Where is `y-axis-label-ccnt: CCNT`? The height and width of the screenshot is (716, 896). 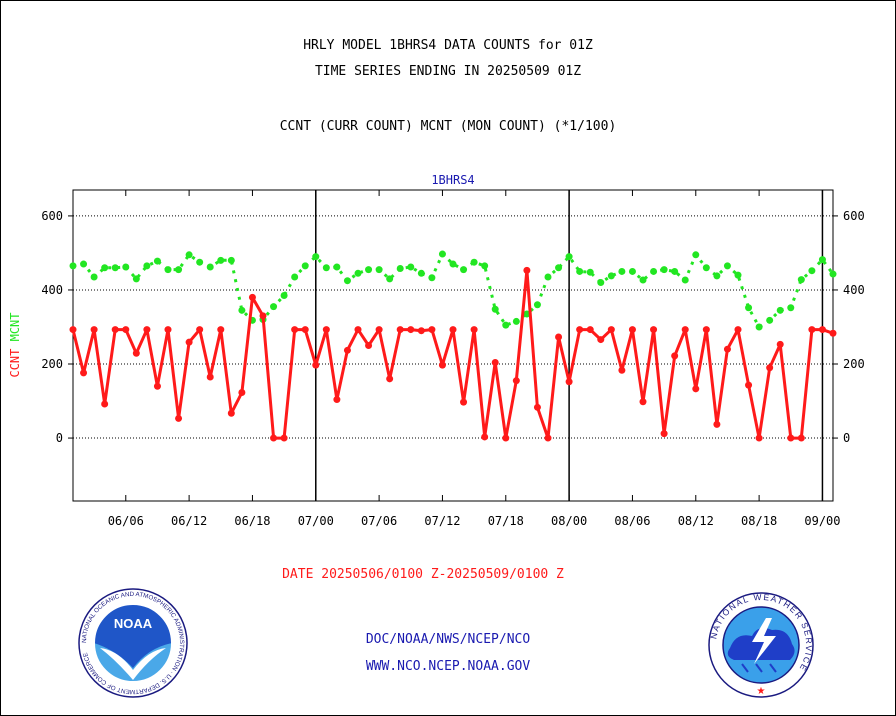
y-axis-label-ccnt: CCNT is located at coordinates (15, 363).